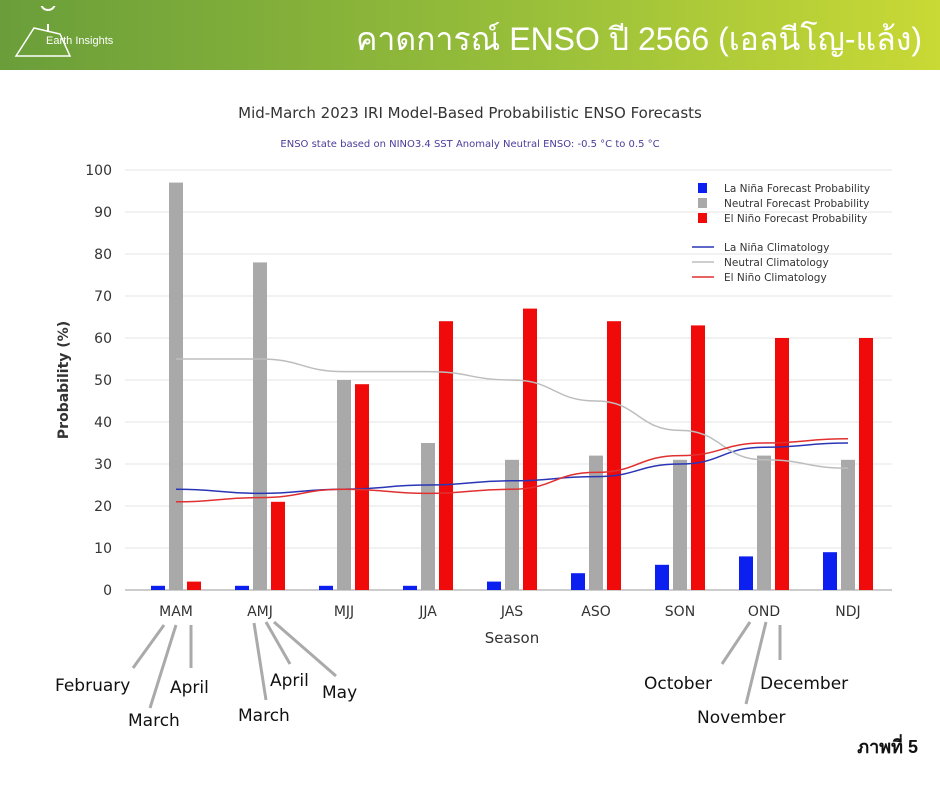  What do you see at coordinates (796, 204) in the screenshot?
I see `legend-label: Neutral Forecast Probability` at bounding box center [796, 204].